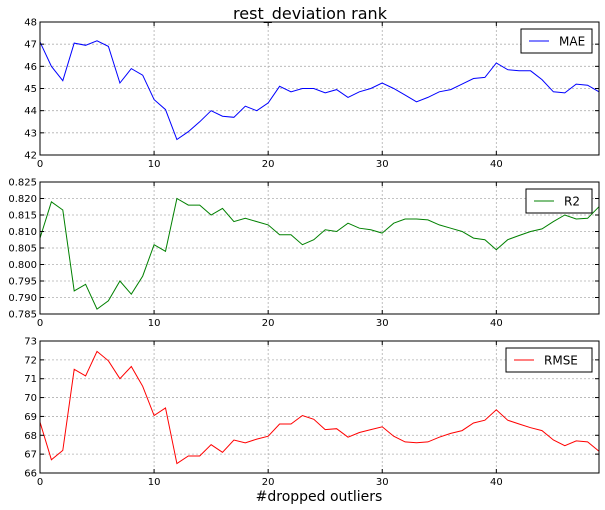 This screenshot has height=510, width=605. What do you see at coordinates (30, 111) in the screenshot?
I see `y-tick-label: 44` at bounding box center [30, 111].